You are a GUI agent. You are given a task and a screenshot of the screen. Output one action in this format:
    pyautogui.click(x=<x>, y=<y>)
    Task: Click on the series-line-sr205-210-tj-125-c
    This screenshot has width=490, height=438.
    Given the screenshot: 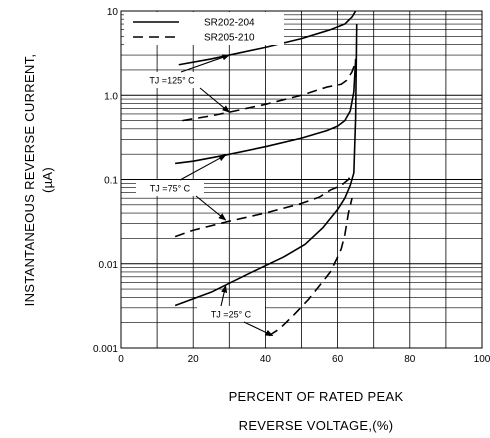 What is the action you would take?
    pyautogui.click(x=269, y=91)
    